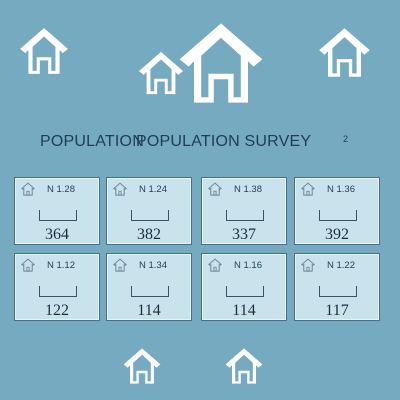 This screenshot has height=400, width=400. What do you see at coordinates (57, 234) in the screenshot?
I see `card-value: 364` at bounding box center [57, 234].